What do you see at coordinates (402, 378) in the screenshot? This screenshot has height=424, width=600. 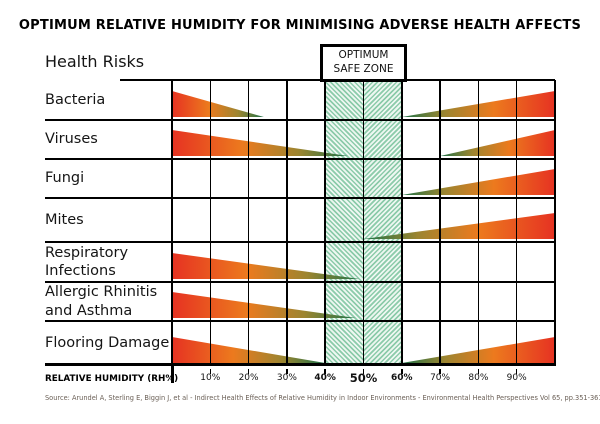 I see `tick-label-60: 60%` at bounding box center [402, 378].